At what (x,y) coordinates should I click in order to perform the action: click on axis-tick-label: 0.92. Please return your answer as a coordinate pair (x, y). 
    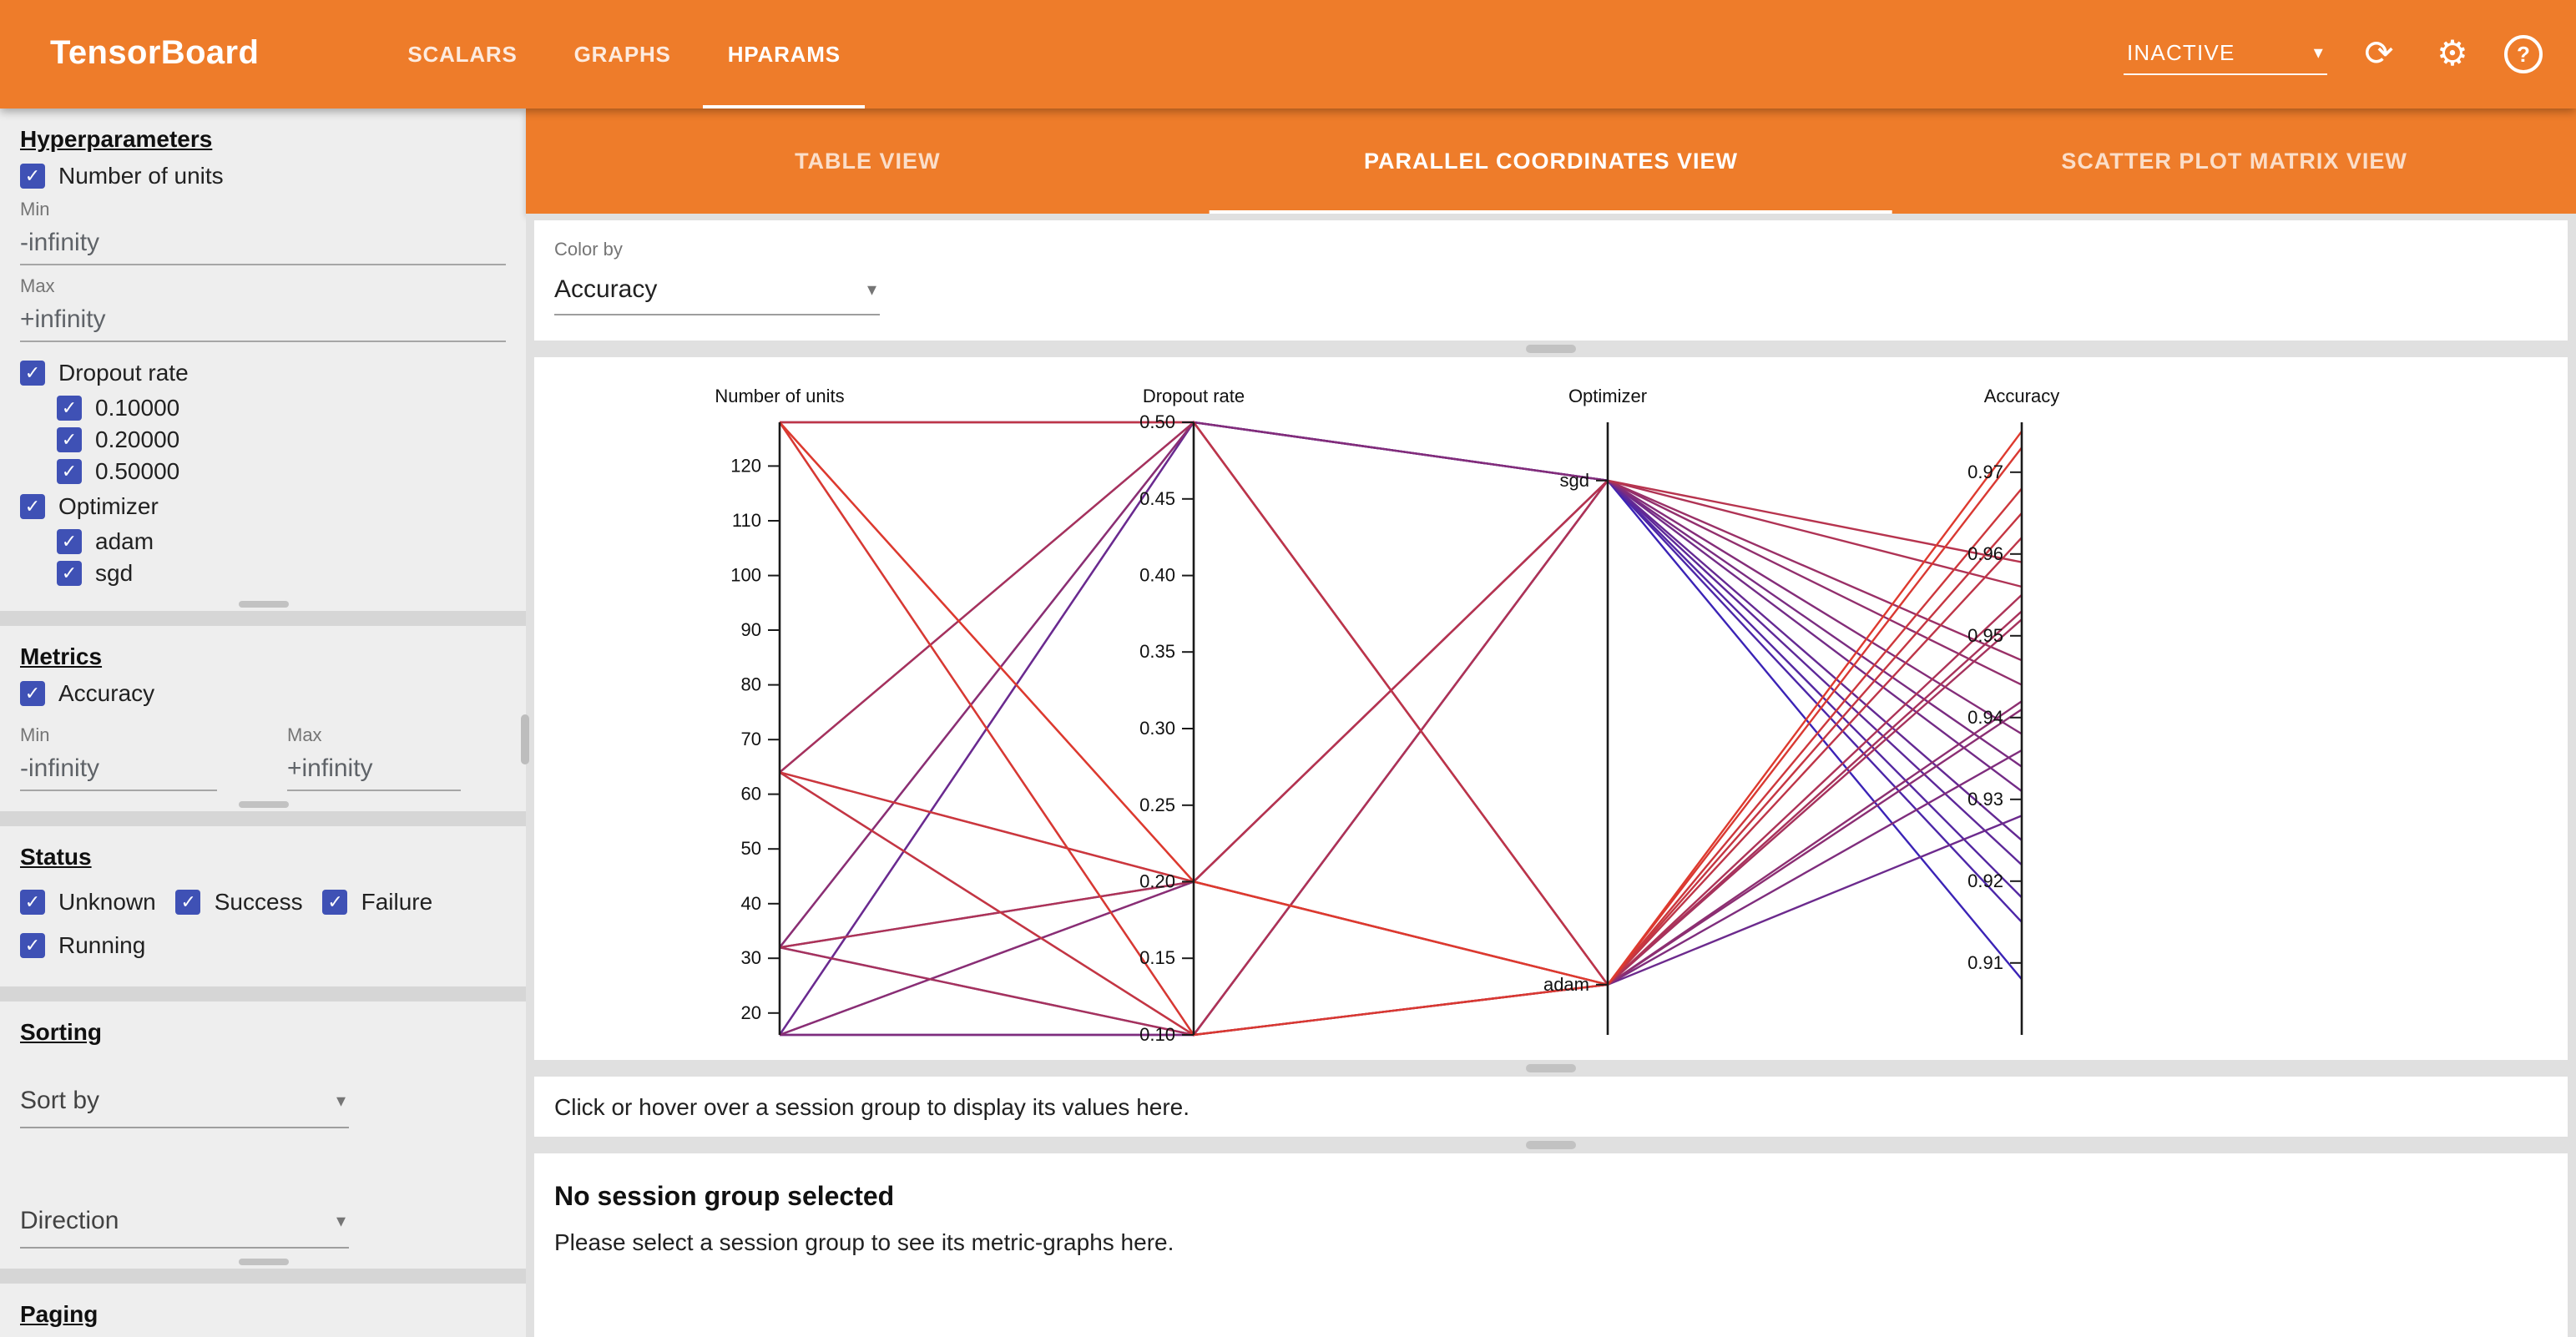
    Looking at the image, I should click on (1985, 880).